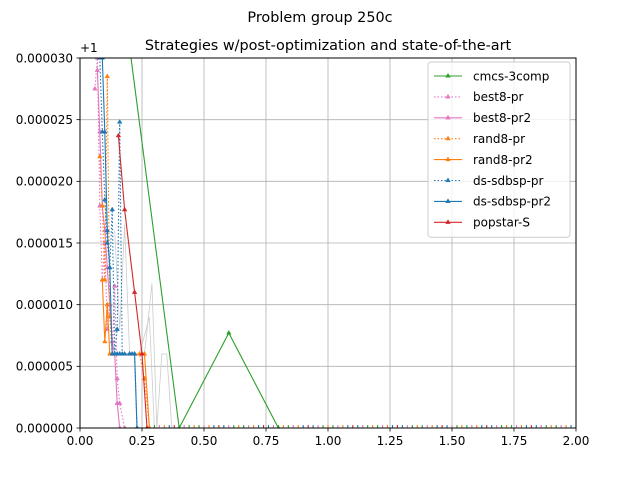  What do you see at coordinates (319, 18) in the screenshot?
I see `chart-title: Problem group 250c` at bounding box center [319, 18].